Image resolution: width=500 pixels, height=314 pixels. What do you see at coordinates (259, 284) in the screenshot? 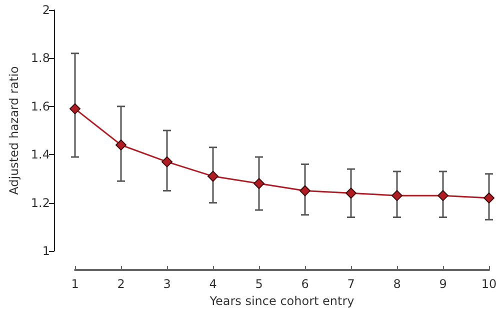
I see `x-tick-label: 5` at bounding box center [259, 284].